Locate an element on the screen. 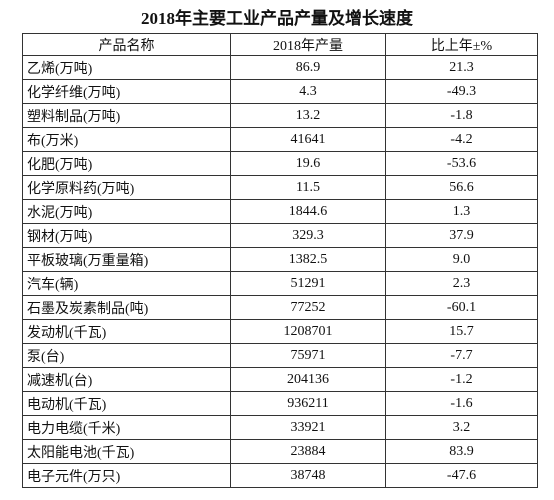 This screenshot has width=554, height=500. value-cell: 33921 is located at coordinates (308, 427).